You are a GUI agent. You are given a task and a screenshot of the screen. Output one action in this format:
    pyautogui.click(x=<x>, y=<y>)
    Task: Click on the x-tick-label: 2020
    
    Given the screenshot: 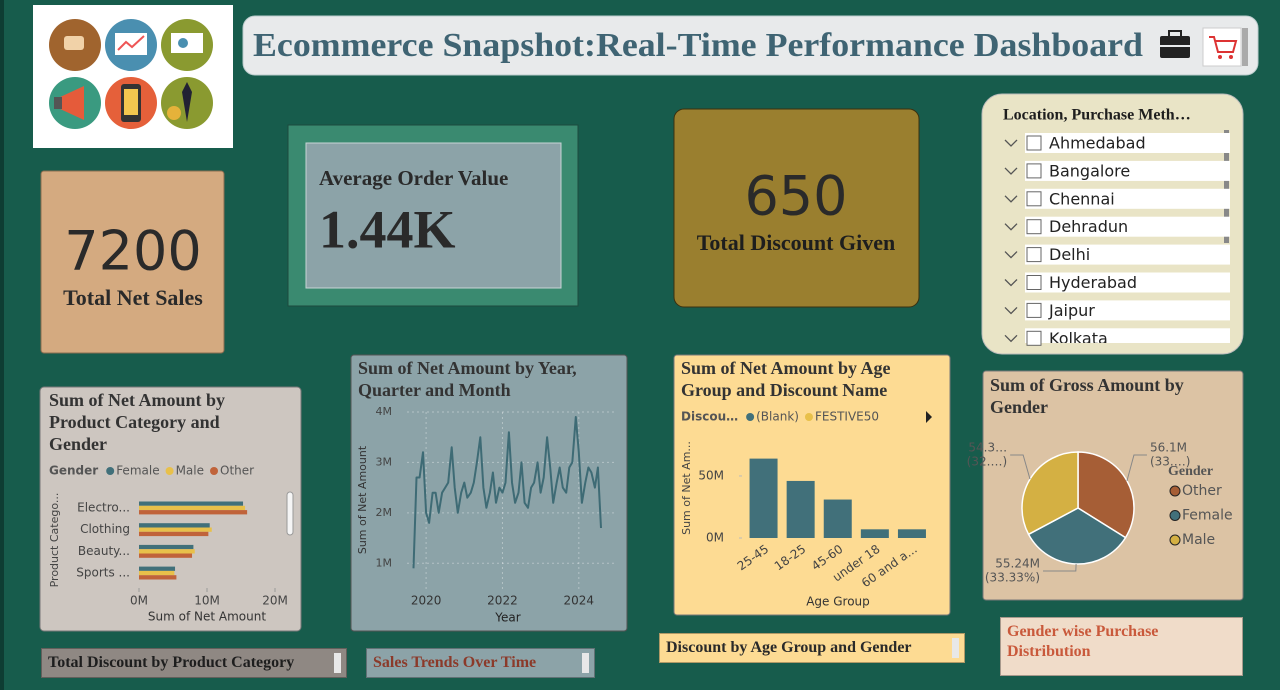 What is the action you would take?
    pyautogui.click(x=426, y=601)
    